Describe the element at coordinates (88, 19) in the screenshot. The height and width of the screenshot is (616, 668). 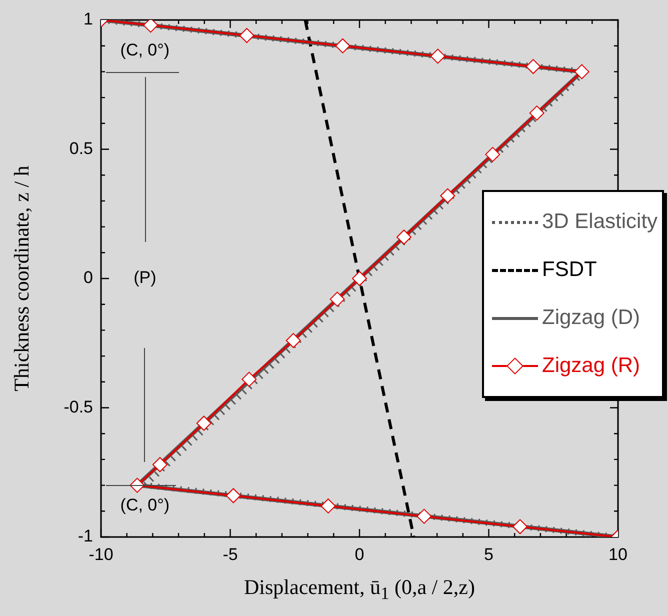
I see `y-tick-label: 1` at that location.